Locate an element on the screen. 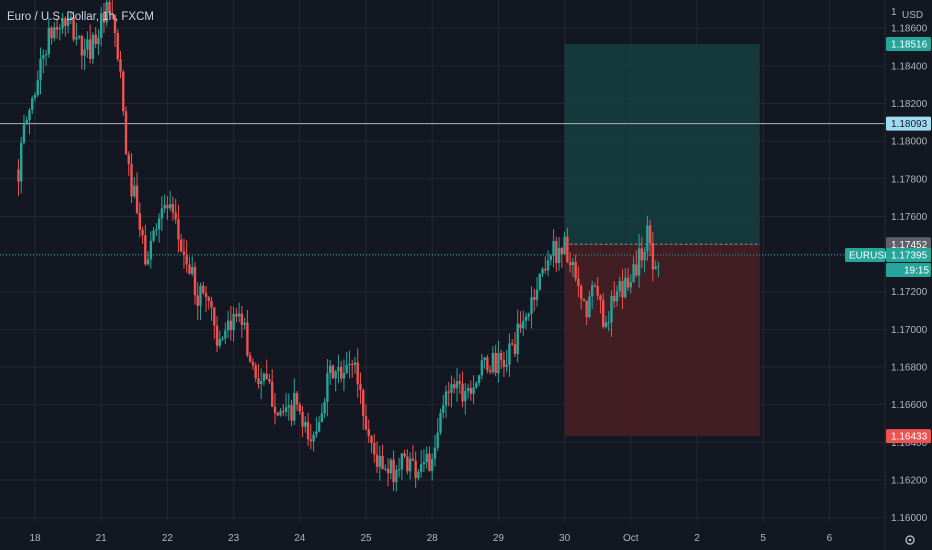  settings-icon is located at coordinates (910, 540).